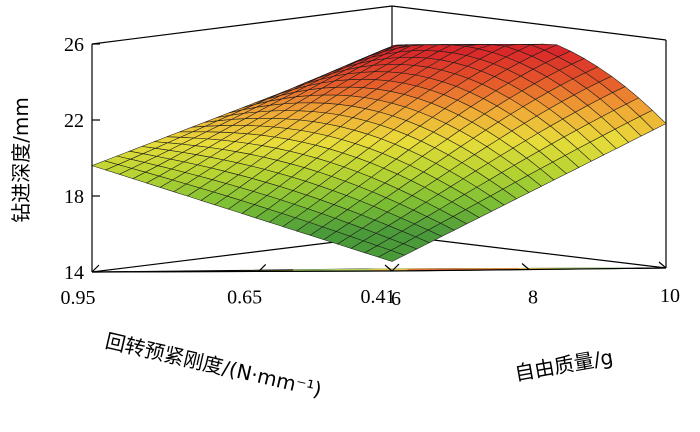 Image resolution: width=700 pixels, height=432 pixels. I want to click on x-axis-title: 自由质量/g, so click(564, 365).